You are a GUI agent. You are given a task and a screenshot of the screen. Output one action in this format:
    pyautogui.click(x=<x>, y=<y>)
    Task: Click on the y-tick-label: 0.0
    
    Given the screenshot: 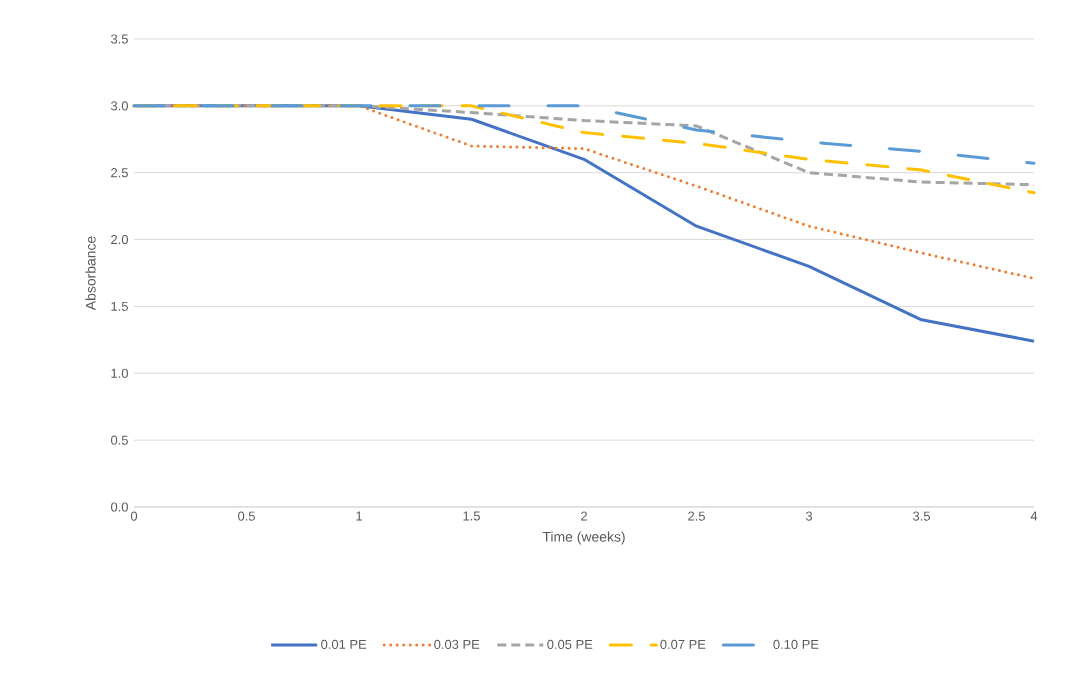 What is the action you would take?
    pyautogui.click(x=119, y=507)
    